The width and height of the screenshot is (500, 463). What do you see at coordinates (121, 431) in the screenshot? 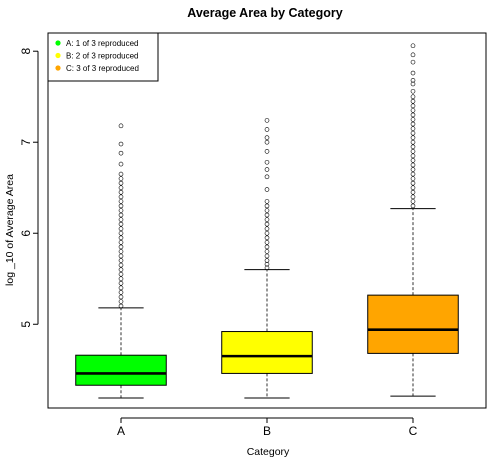
I see `x-tick-label: A` at bounding box center [121, 431].